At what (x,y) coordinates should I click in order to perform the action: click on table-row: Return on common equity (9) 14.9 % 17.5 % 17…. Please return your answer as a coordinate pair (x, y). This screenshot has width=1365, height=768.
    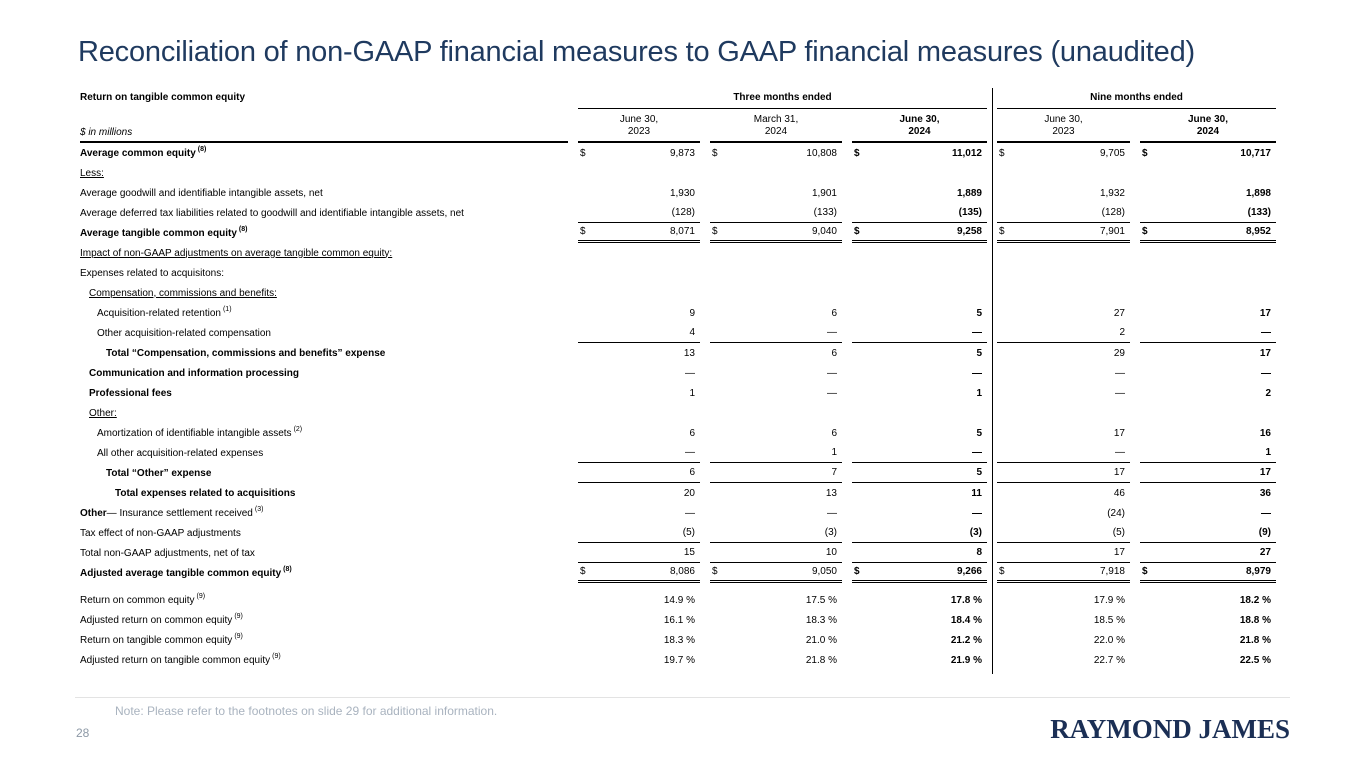
    Looking at the image, I should click on (678, 600).